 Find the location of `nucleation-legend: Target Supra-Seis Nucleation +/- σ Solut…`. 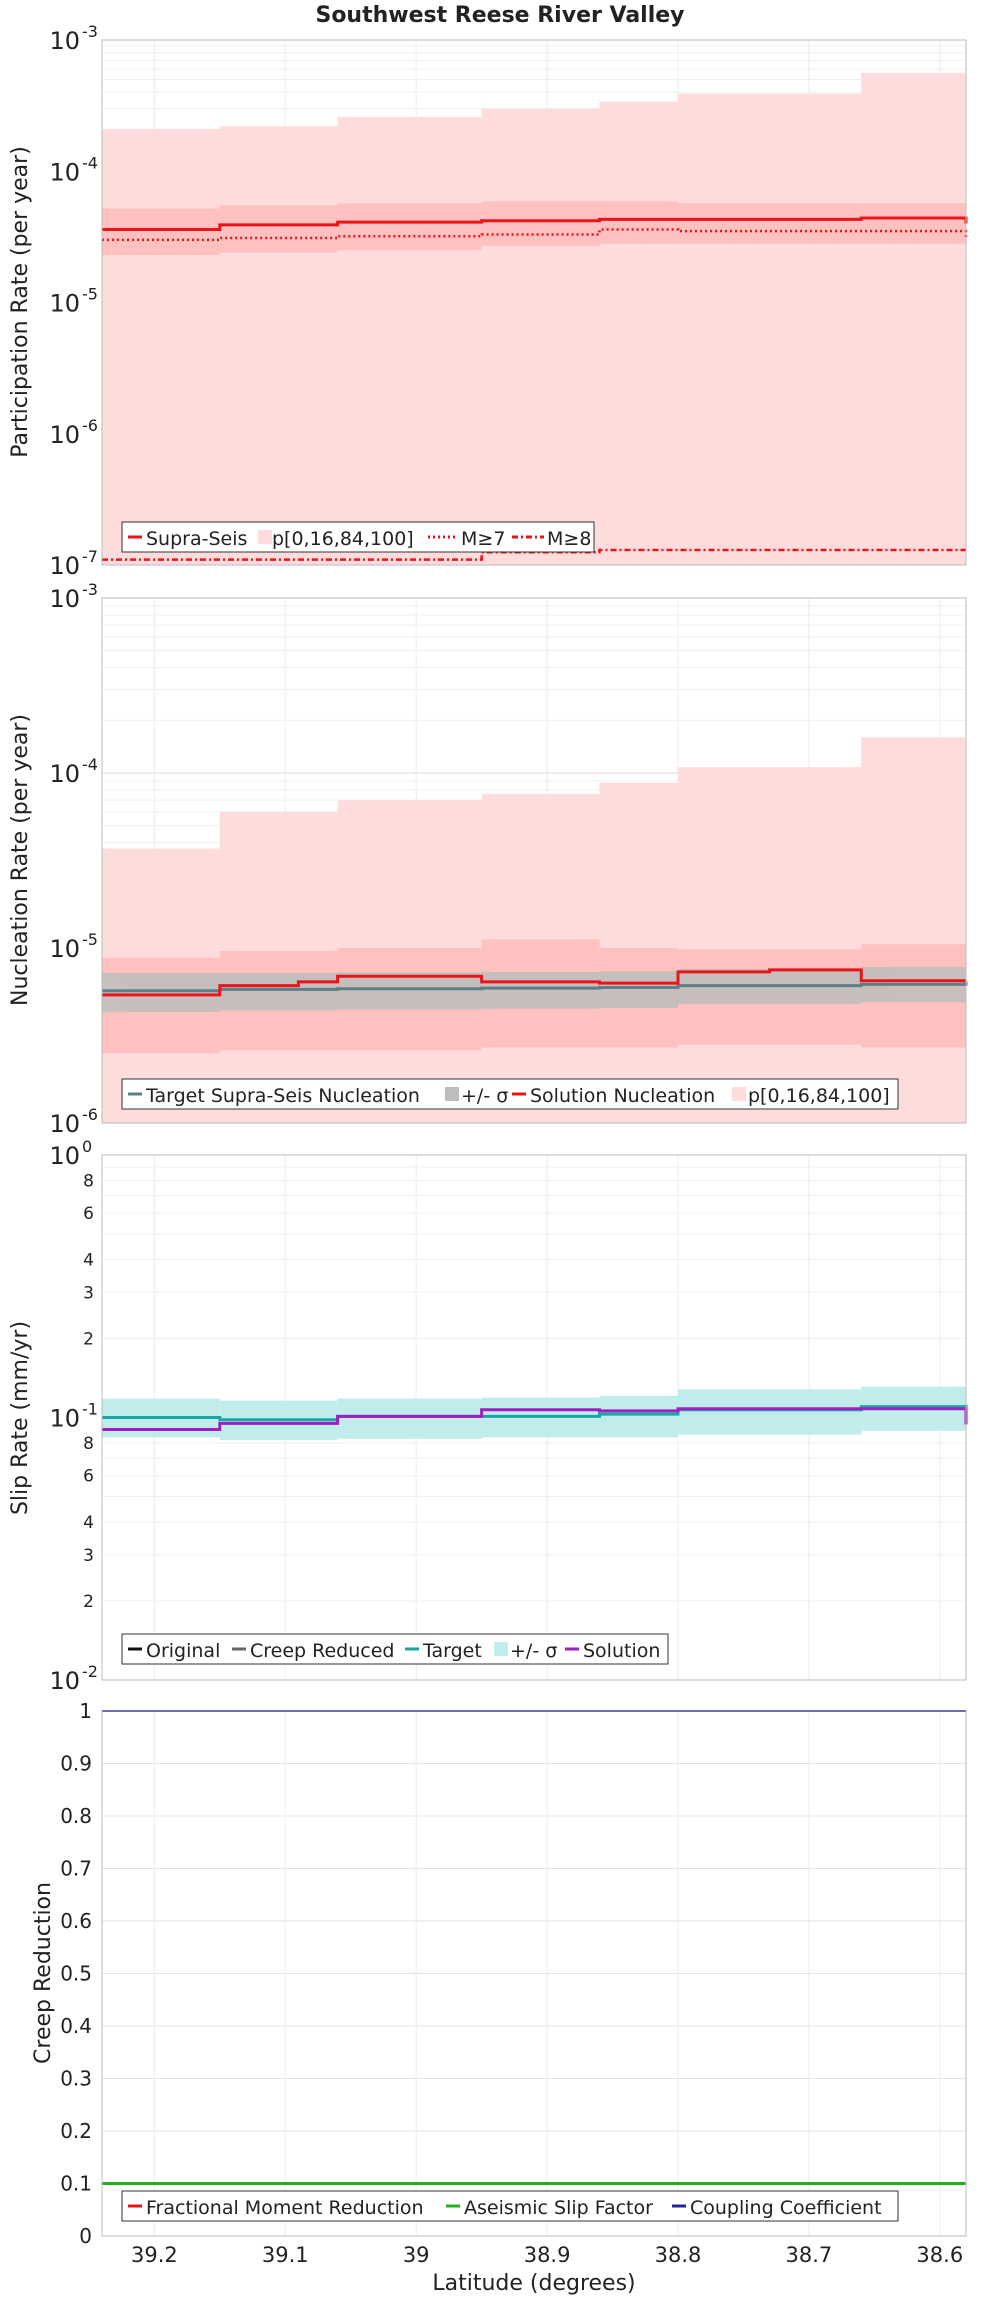

nucleation-legend: Target Supra-Seis Nucleation +/- σ Solut… is located at coordinates (510, 1094).